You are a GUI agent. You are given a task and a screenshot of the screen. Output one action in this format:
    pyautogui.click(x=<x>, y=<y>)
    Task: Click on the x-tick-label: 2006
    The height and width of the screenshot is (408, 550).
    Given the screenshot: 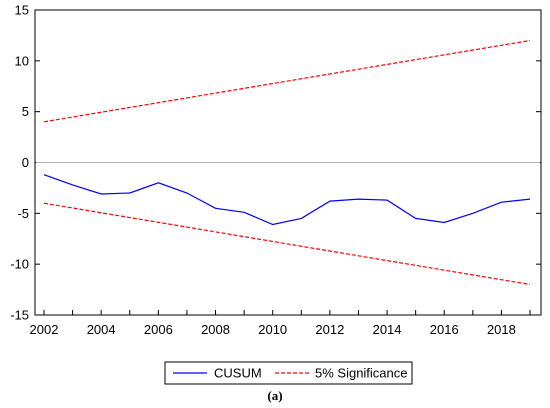 What is the action you would take?
    pyautogui.click(x=158, y=329)
    